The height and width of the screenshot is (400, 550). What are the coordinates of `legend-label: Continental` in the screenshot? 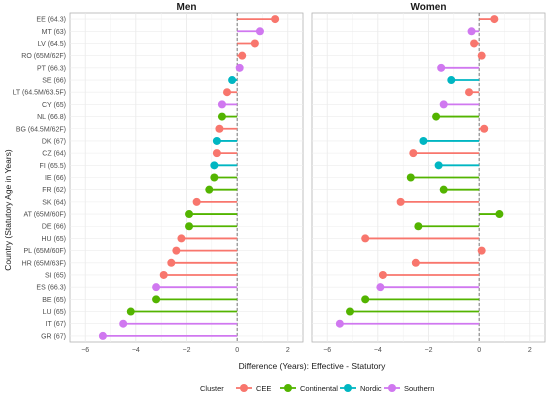 It's located at (319, 388).